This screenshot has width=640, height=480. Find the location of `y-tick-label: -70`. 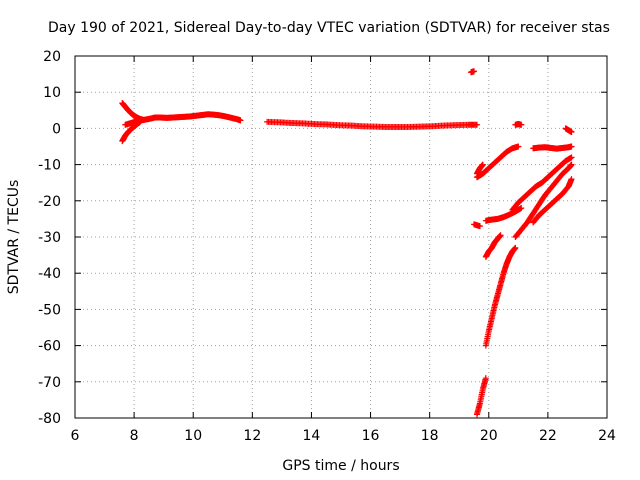

y-tick-label: -70 is located at coordinates (49, 383).